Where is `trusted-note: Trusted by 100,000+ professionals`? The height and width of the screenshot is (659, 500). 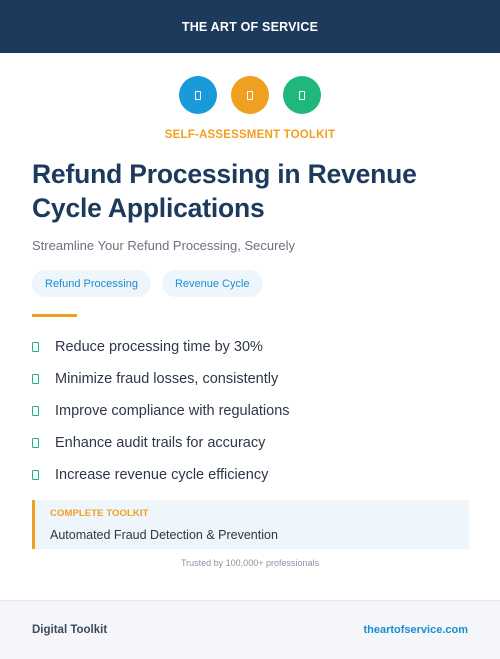
trusted-note: Trusted by 100,000+ professionals is located at coordinates (249, 563).